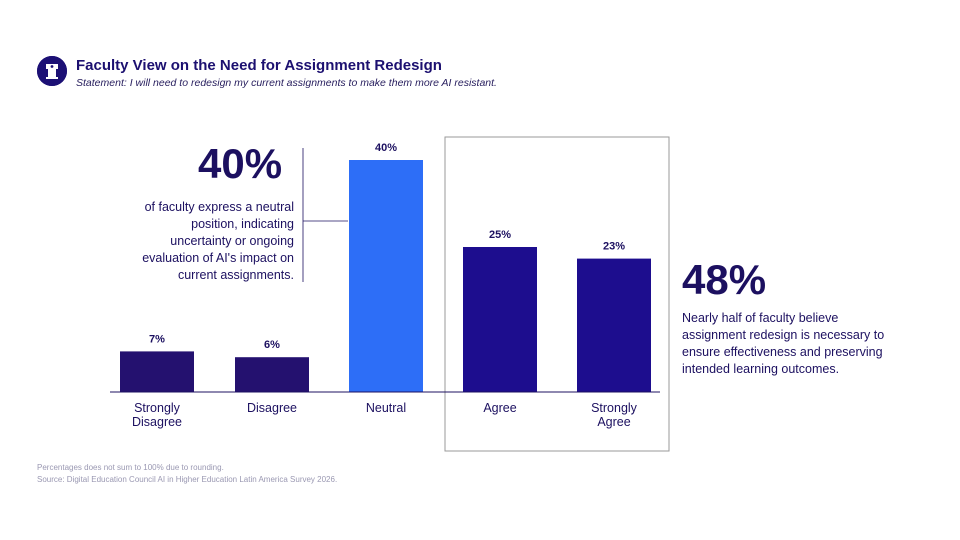 Image resolution: width=960 pixels, height=540 pixels. I want to click on category-label-disagree: Disagree, so click(272, 408).